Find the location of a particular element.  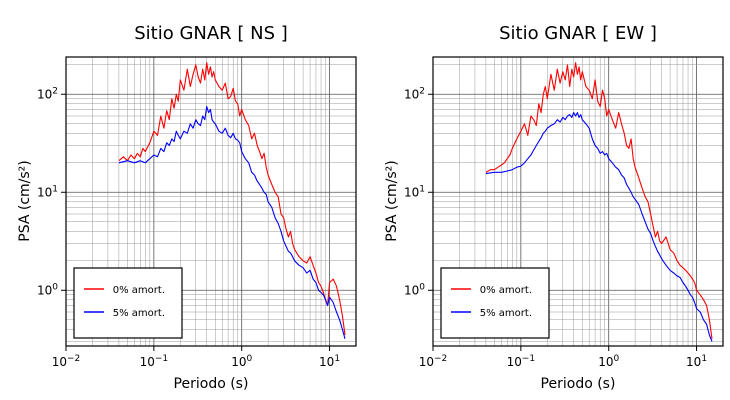

chart-title: Sitio GNAR [ NS ] is located at coordinates (211, 33).